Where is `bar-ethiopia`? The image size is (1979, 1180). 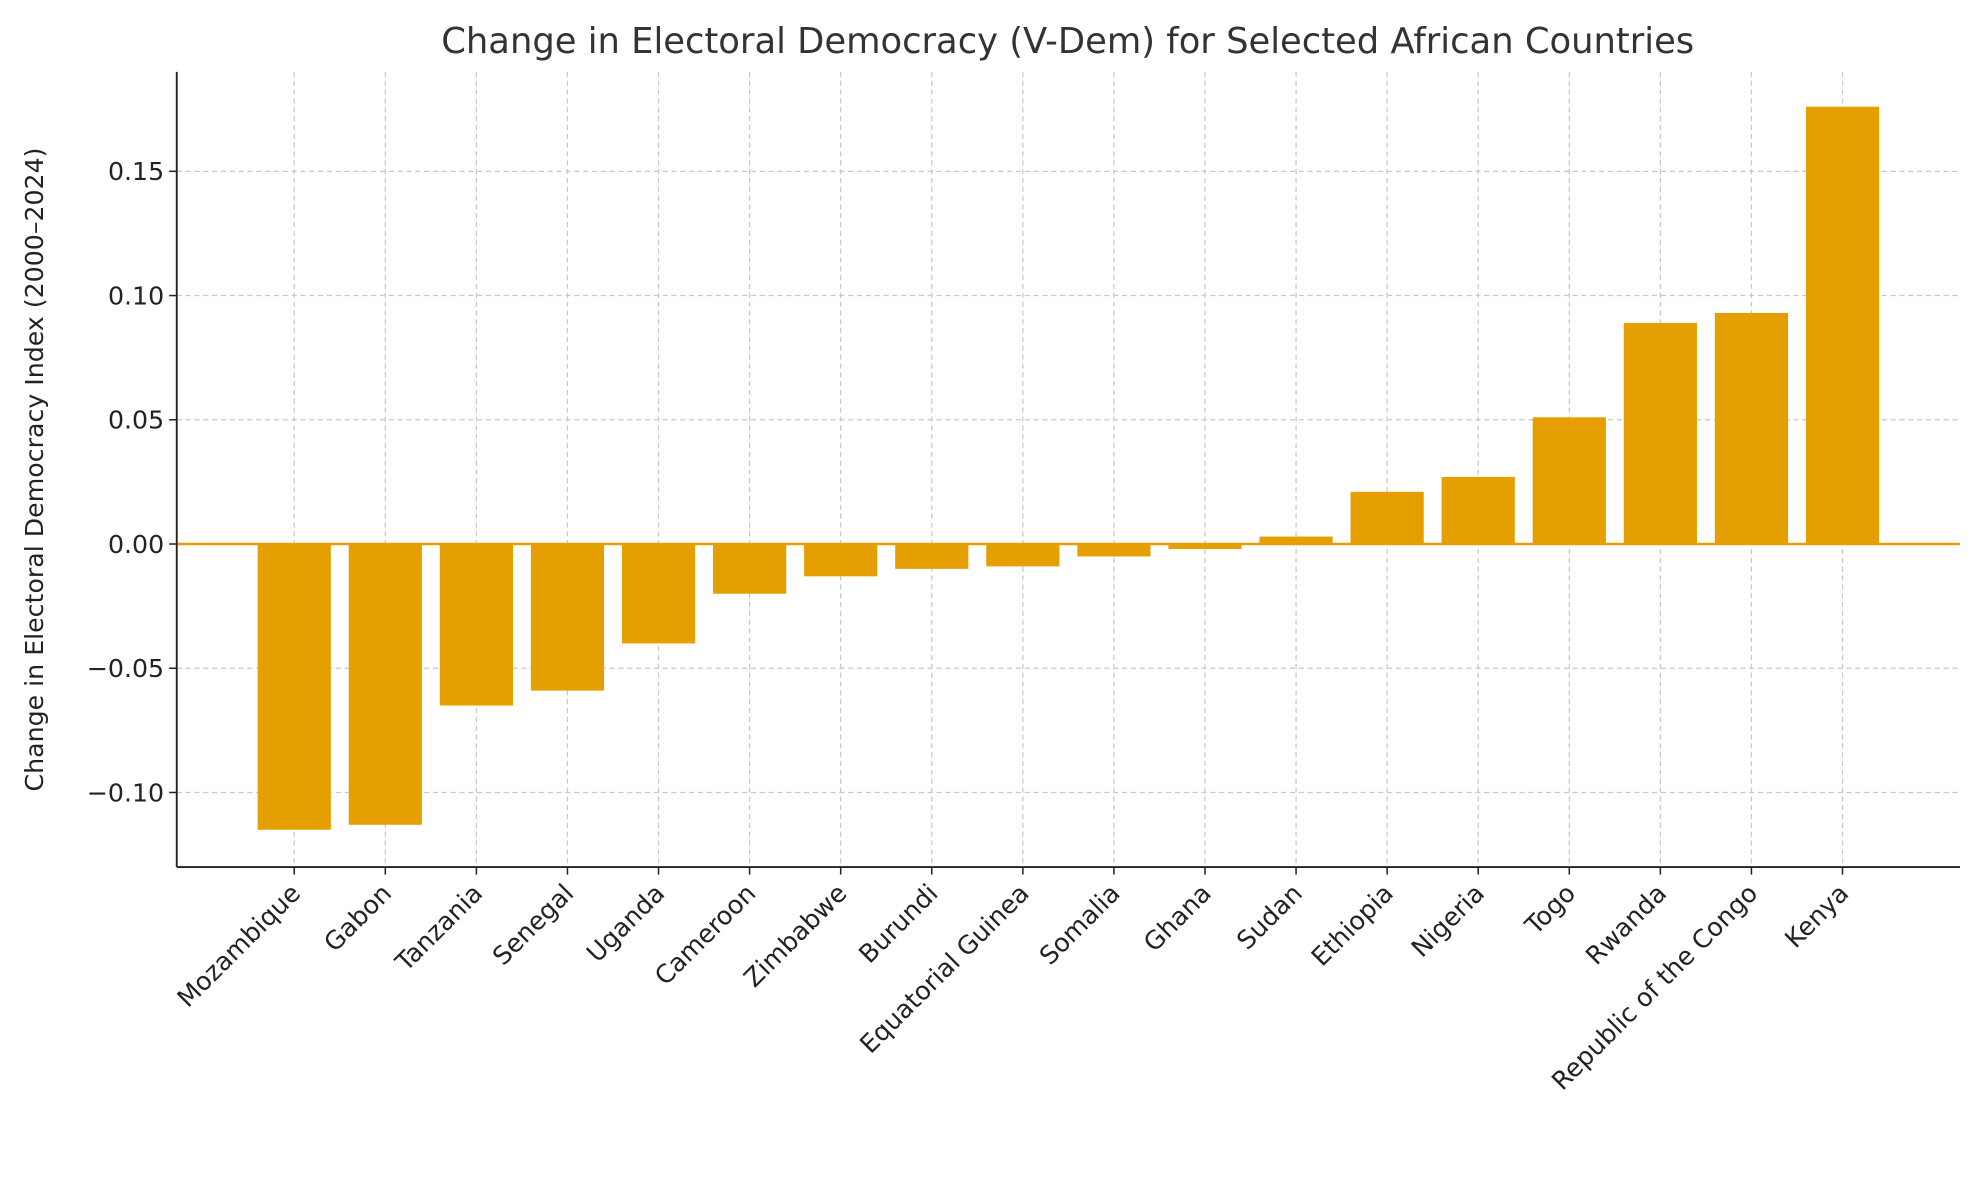 bar-ethiopia is located at coordinates (1387, 518).